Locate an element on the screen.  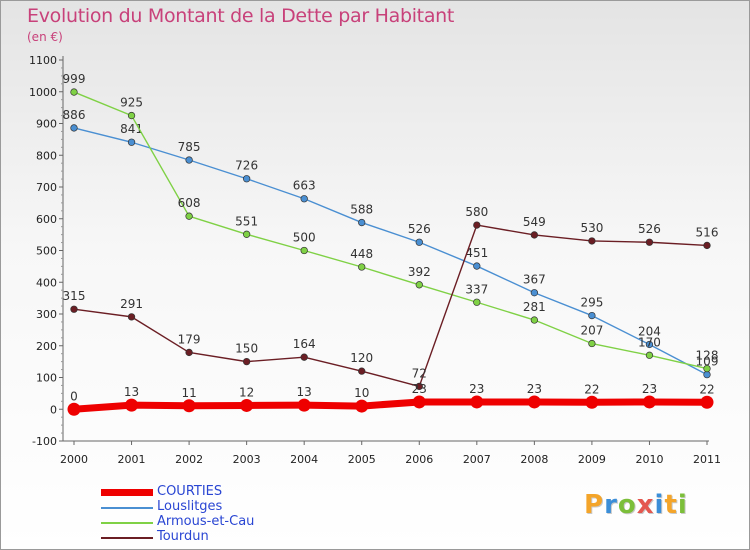
data-label-armous-et-cau: 207 is located at coordinates (591, 331).